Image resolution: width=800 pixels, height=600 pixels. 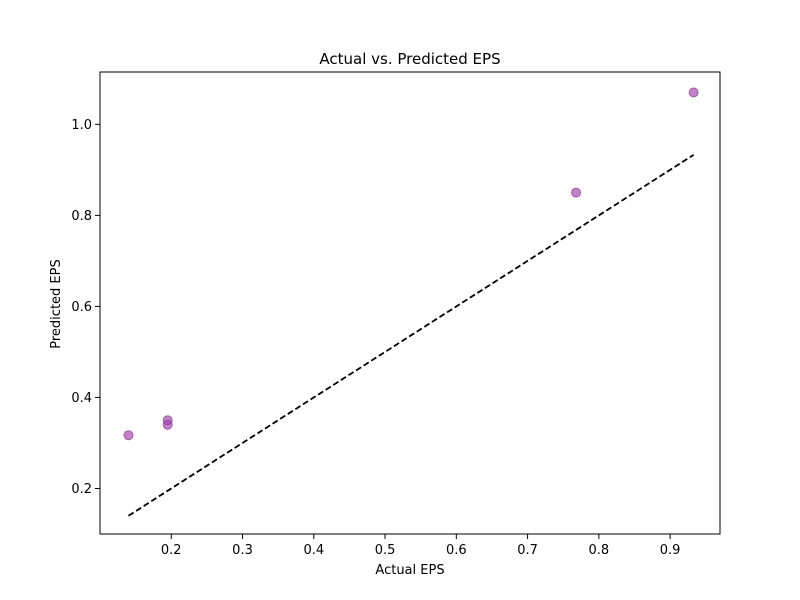 I want to click on y-tick-label: 0.6, so click(x=81, y=307).